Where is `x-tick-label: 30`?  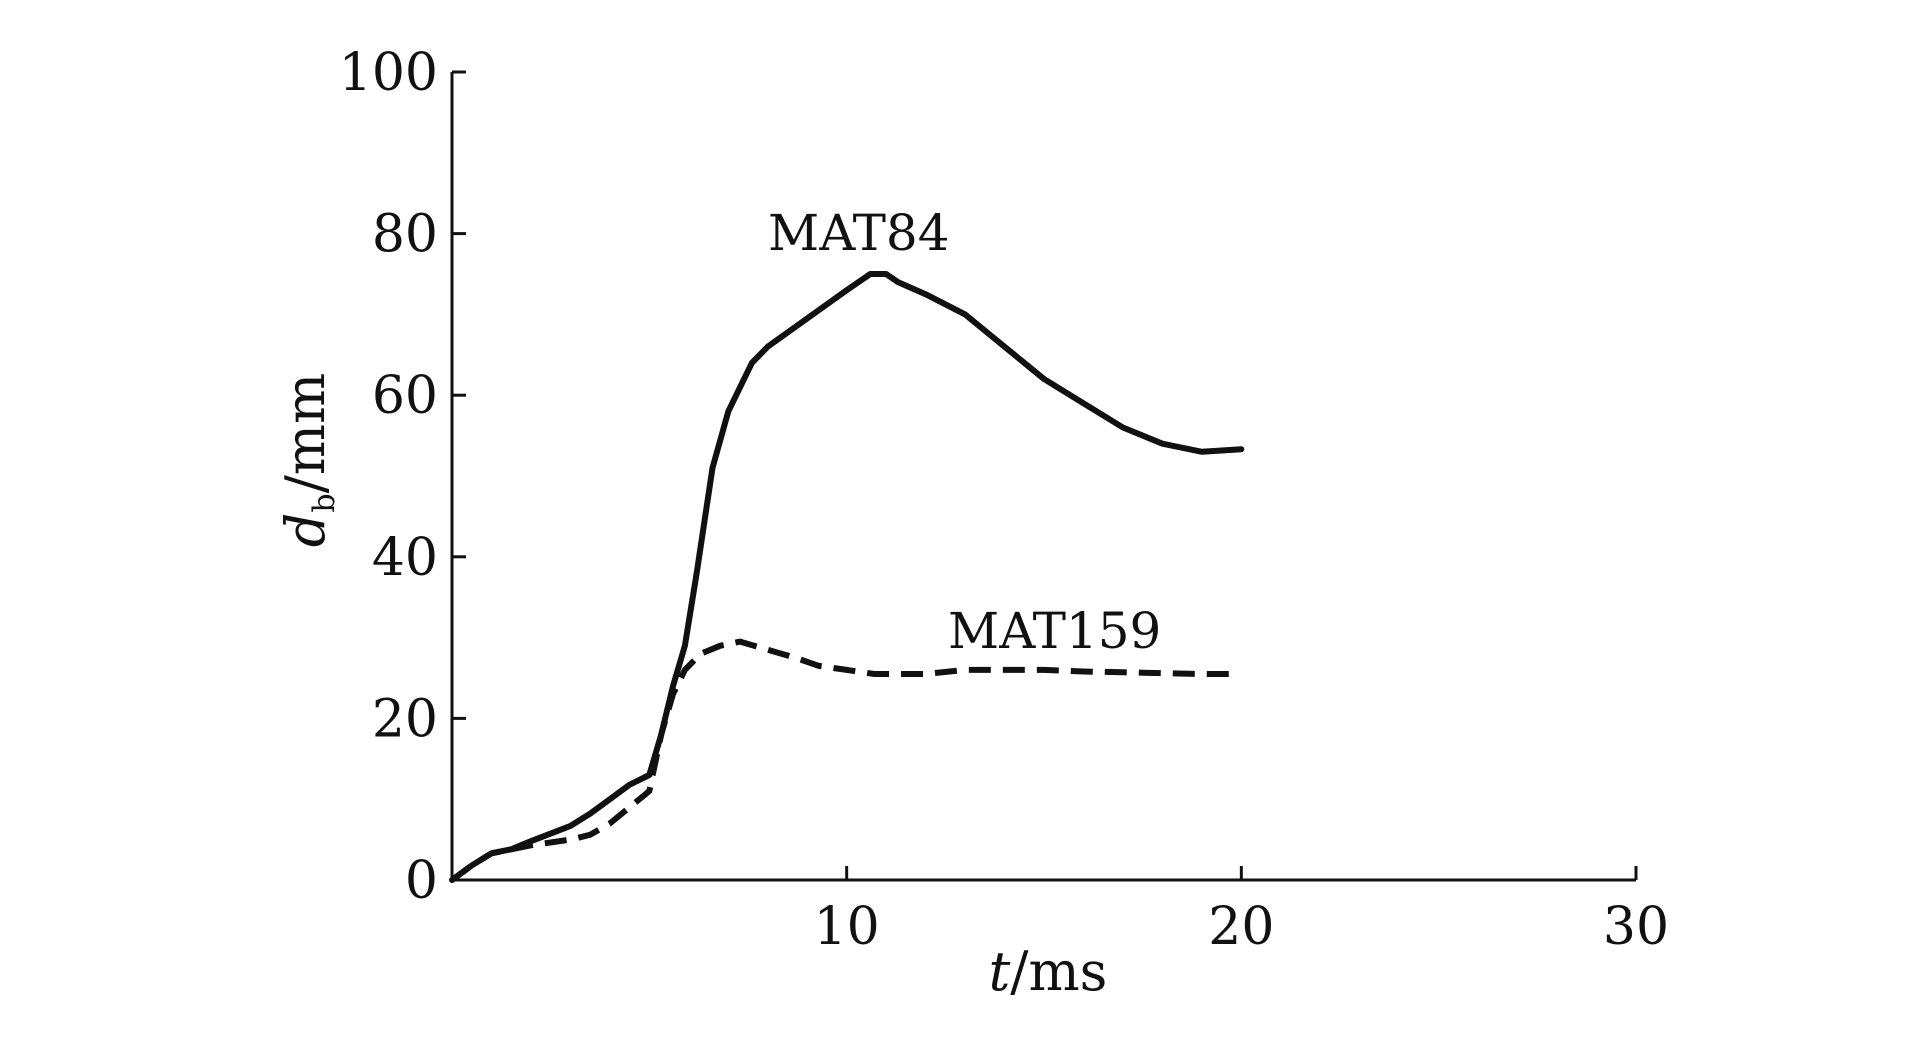
x-tick-label: 30 is located at coordinates (1636, 927).